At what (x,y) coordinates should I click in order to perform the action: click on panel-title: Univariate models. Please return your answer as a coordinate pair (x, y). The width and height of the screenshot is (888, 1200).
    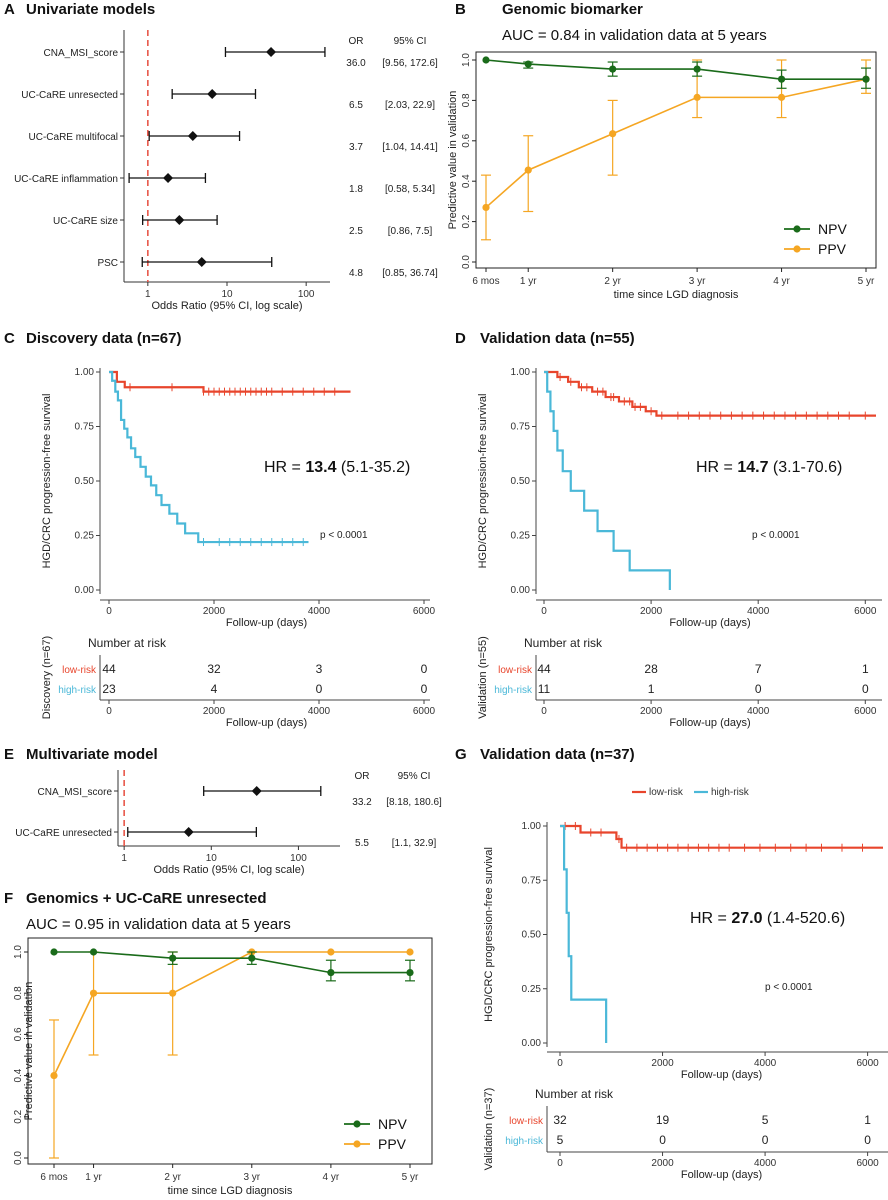
    Looking at the image, I should click on (90, 9).